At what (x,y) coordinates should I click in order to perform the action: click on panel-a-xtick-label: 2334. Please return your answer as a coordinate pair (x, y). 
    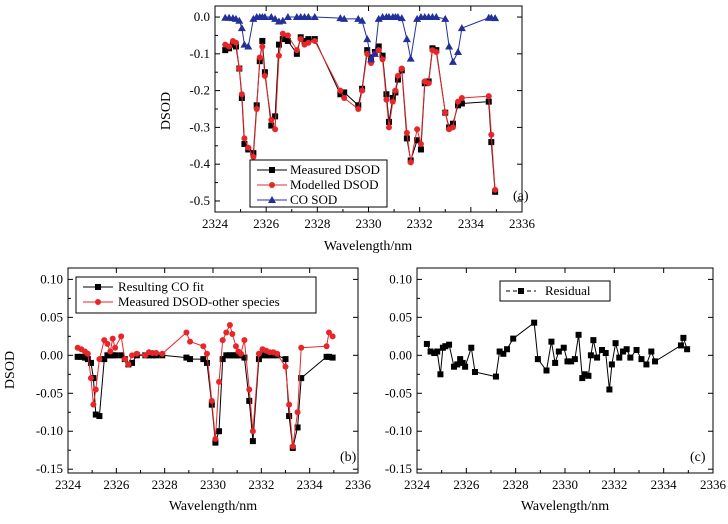
    Looking at the image, I should click on (471, 223).